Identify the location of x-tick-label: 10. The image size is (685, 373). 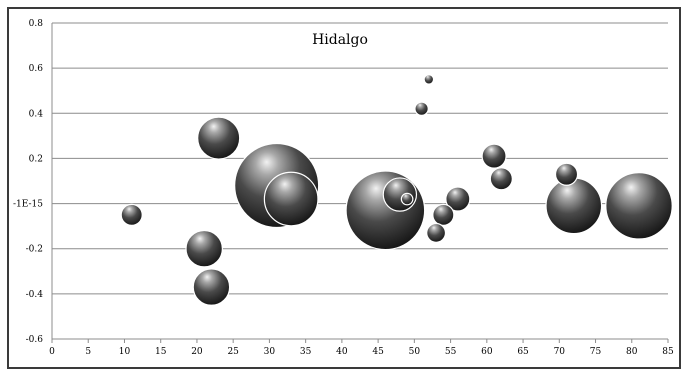
(125, 352).